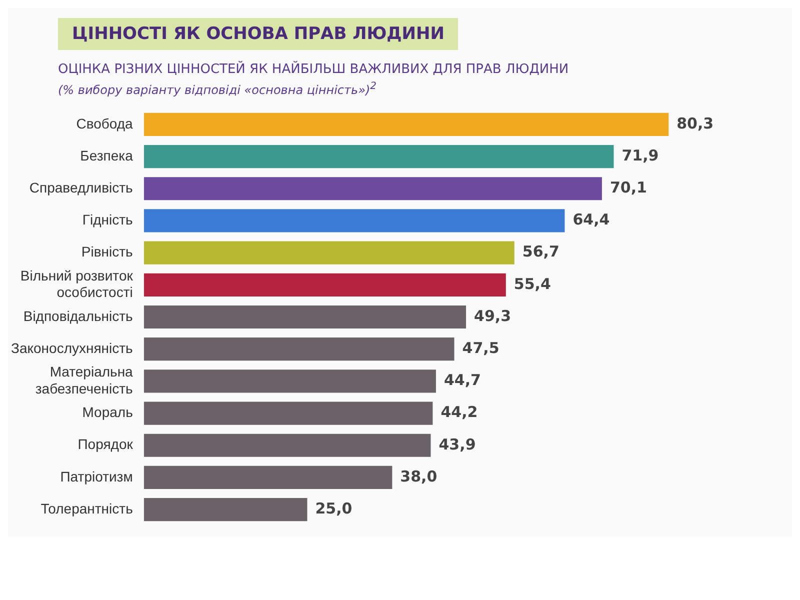 This screenshot has width=800, height=600. I want to click on chart-subtitle: ОЦІНКА РІЗНИХ ЦІННОСТЕЙ ЯК НАЙБІЛЬШ ВАЖЛИВИХ ДЛЯ ПРАВ ЛЮДИНИ, so click(314, 69).